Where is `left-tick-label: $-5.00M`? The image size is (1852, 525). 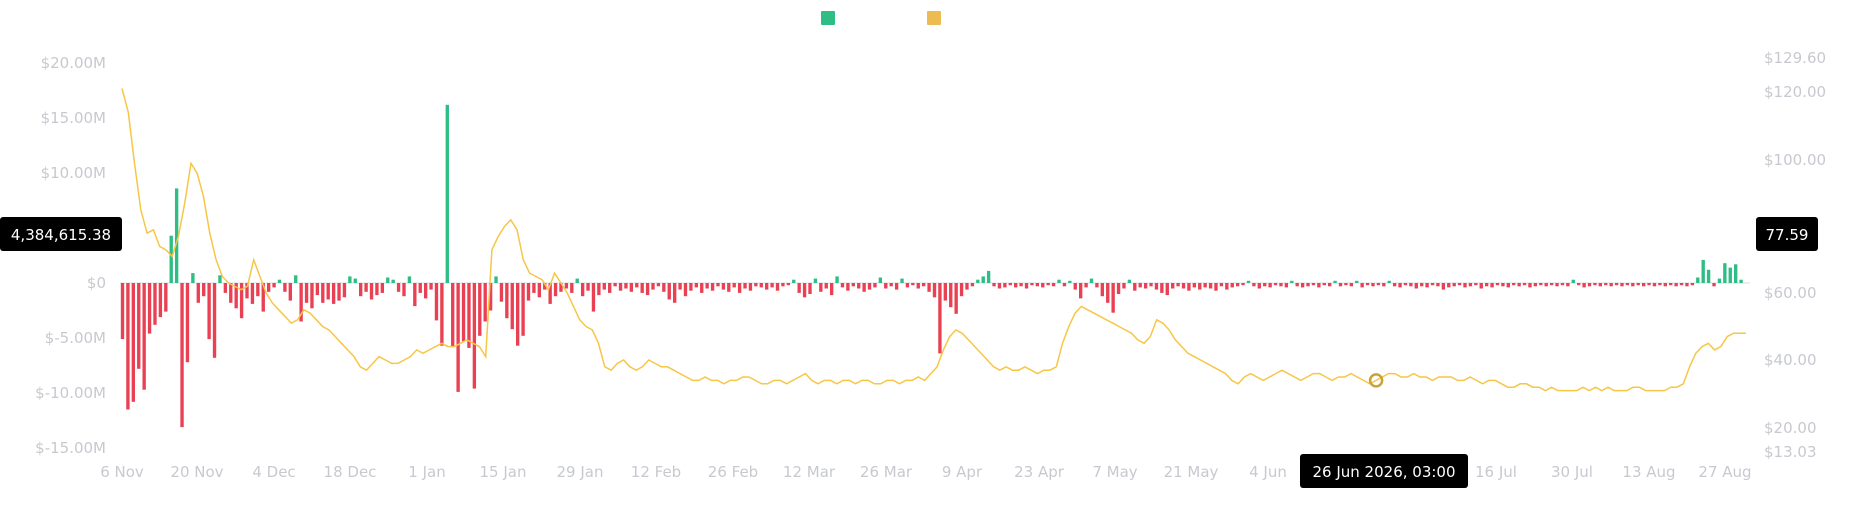 left-tick-label: $-5.00M is located at coordinates (75, 338).